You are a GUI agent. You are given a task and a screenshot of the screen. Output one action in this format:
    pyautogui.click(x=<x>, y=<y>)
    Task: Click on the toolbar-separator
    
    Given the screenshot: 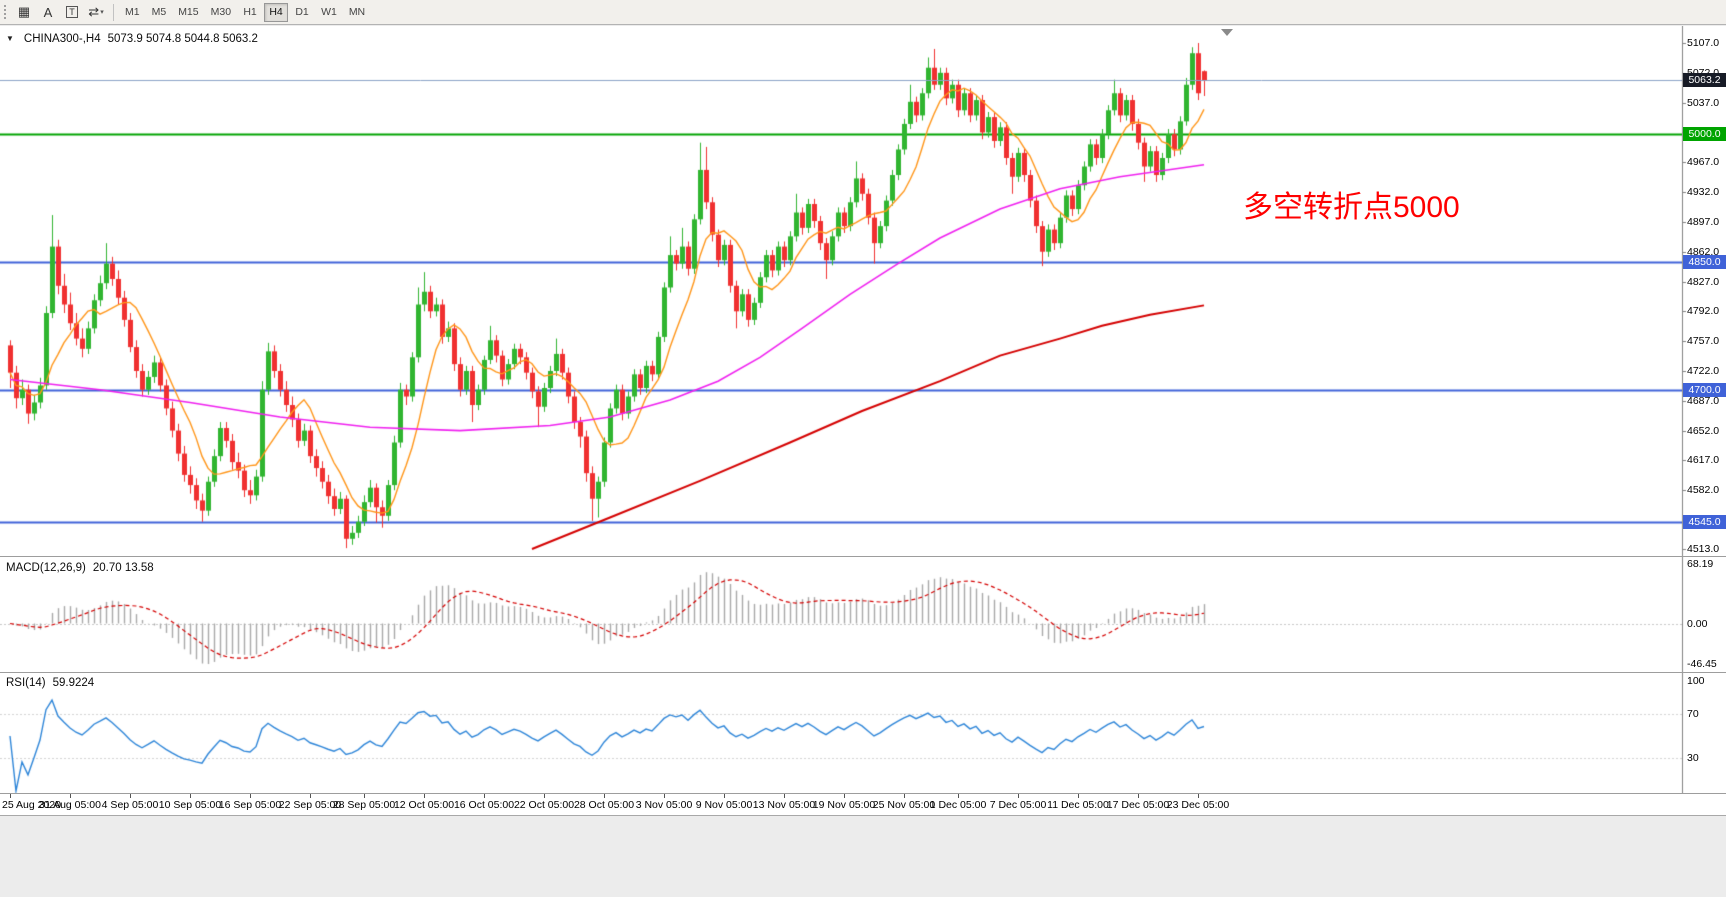 What is the action you would take?
    pyautogui.click(x=113, y=12)
    